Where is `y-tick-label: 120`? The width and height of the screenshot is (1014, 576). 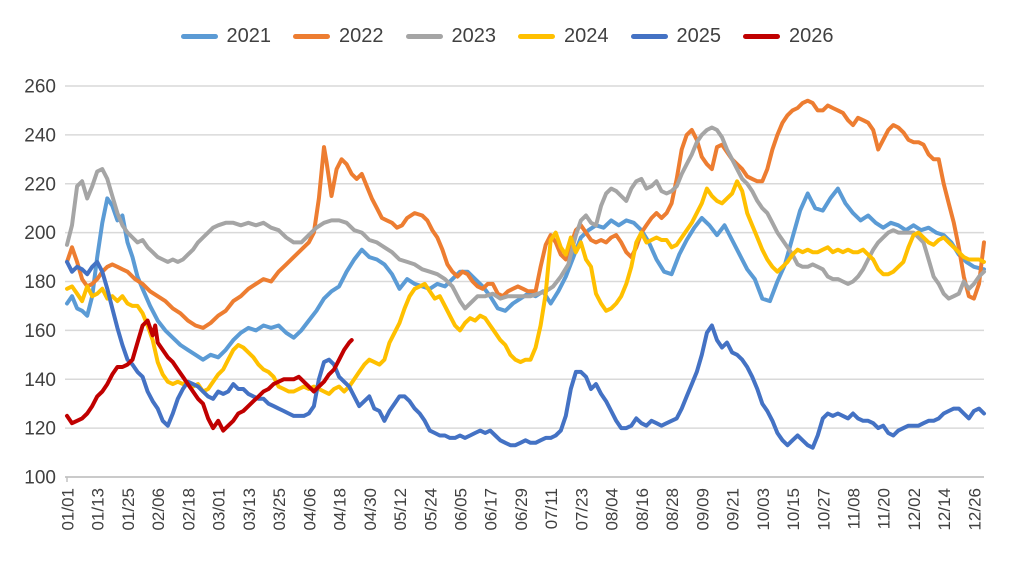
y-tick-label: 120 is located at coordinates (40, 429).